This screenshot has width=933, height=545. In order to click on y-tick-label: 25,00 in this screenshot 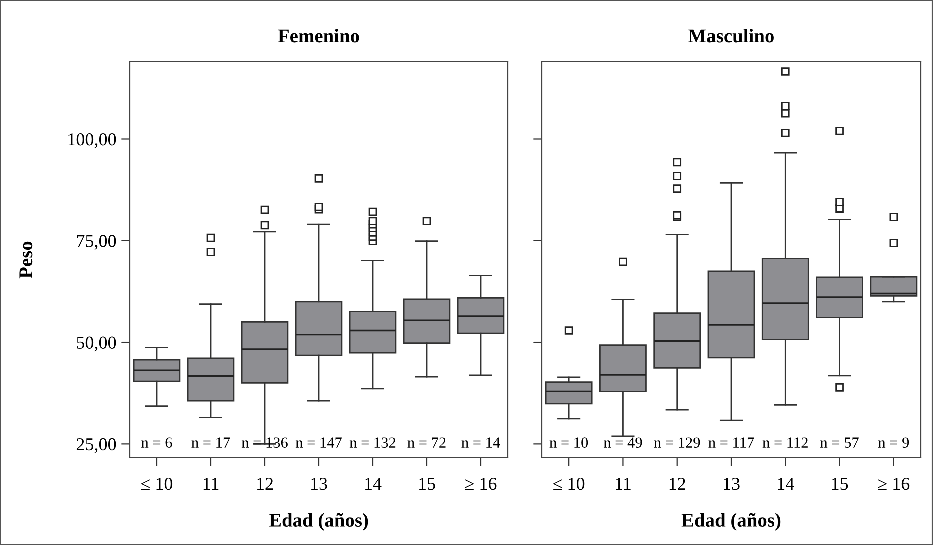, I will do `click(96, 446)`.